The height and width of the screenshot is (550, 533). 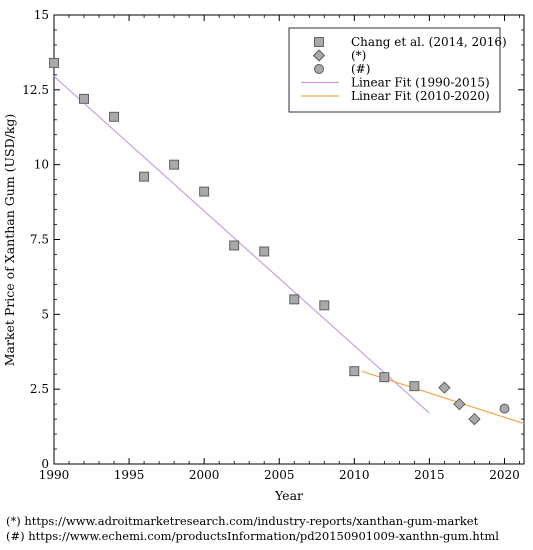 I want to click on y-tick-label: 15, so click(x=41, y=15).